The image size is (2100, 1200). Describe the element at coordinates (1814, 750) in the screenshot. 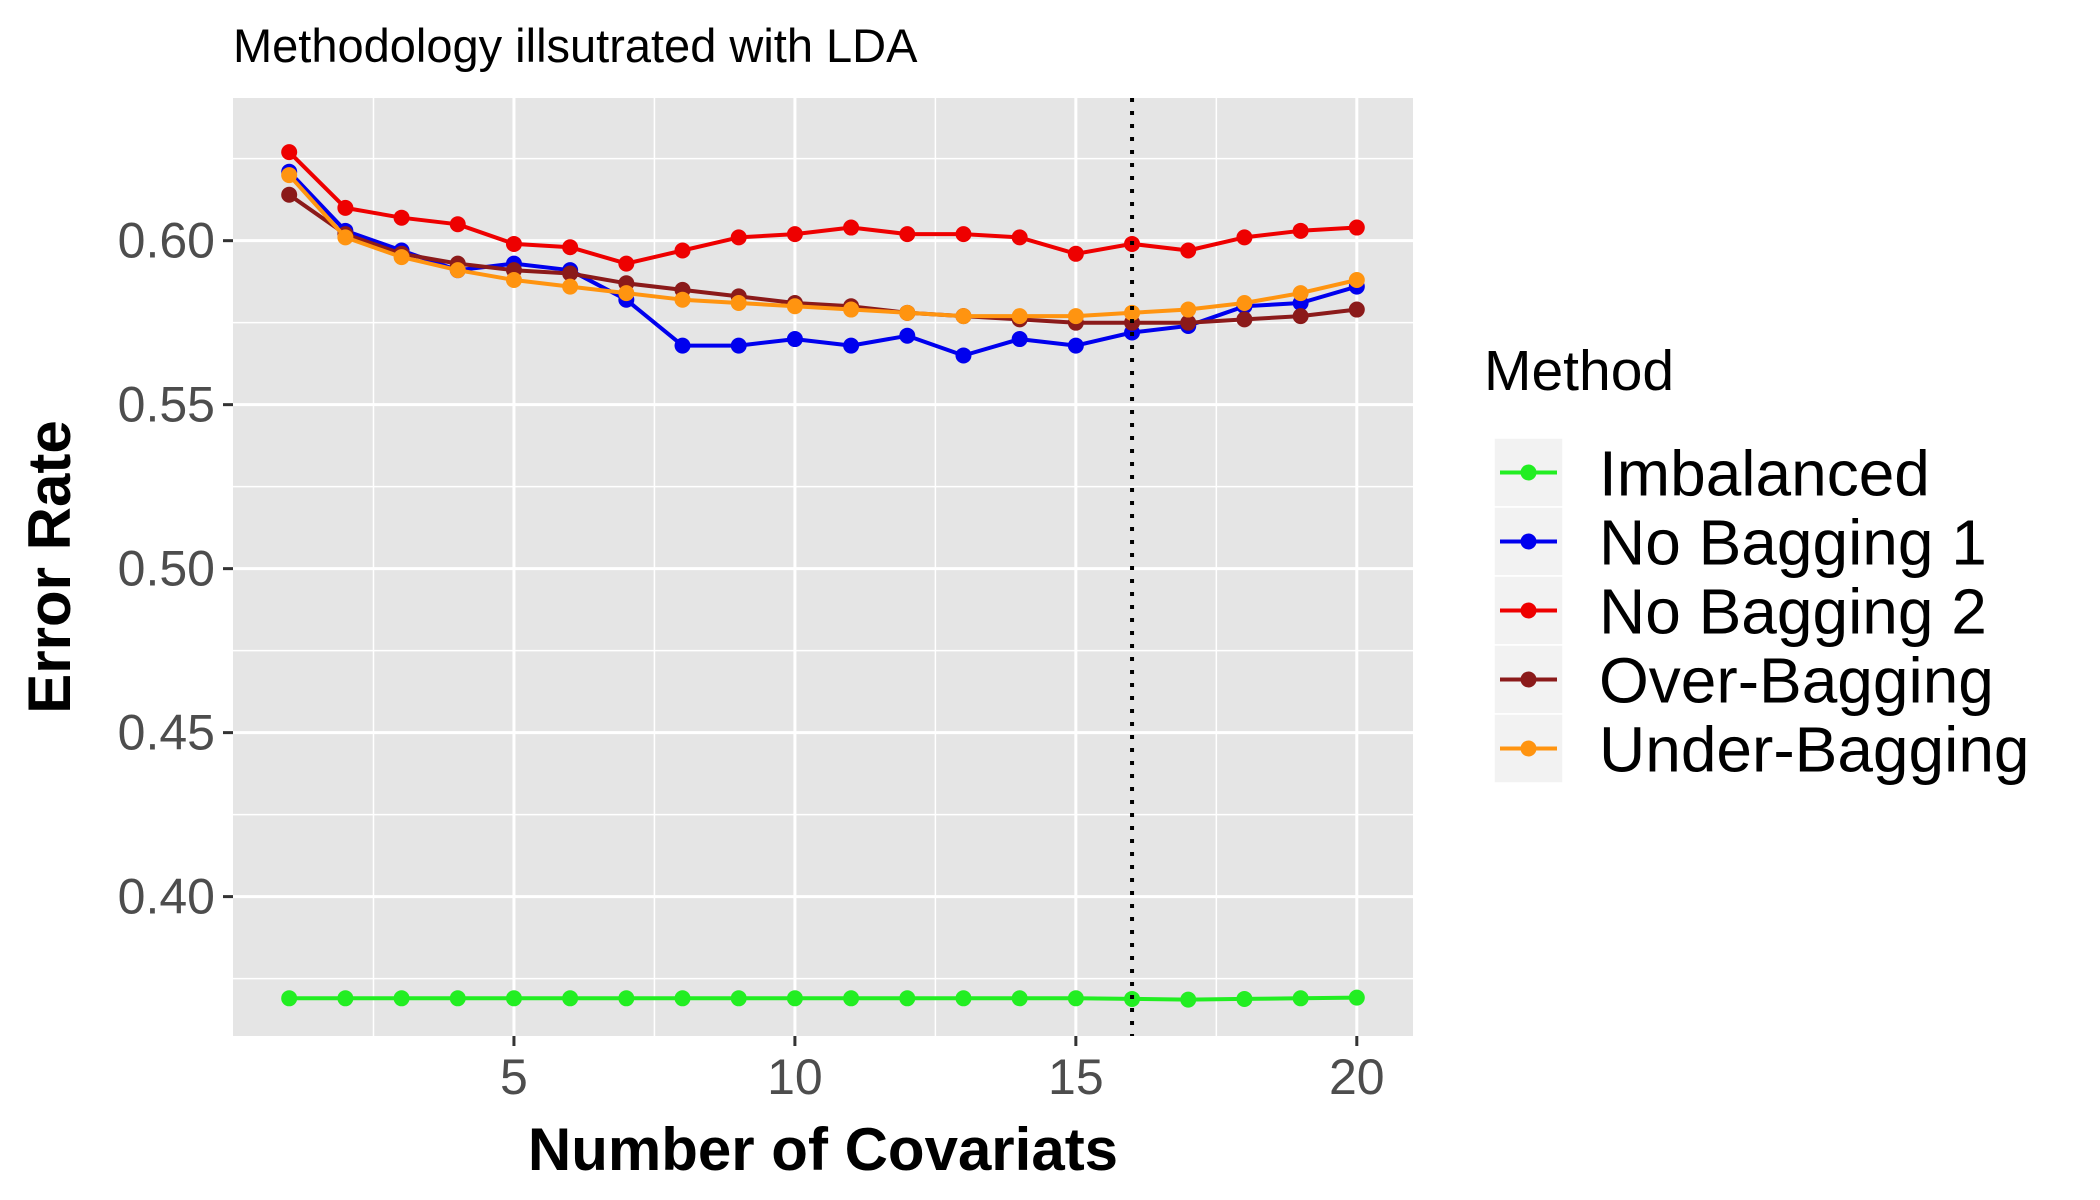

I see `legend-label: Under-Bagging` at that location.